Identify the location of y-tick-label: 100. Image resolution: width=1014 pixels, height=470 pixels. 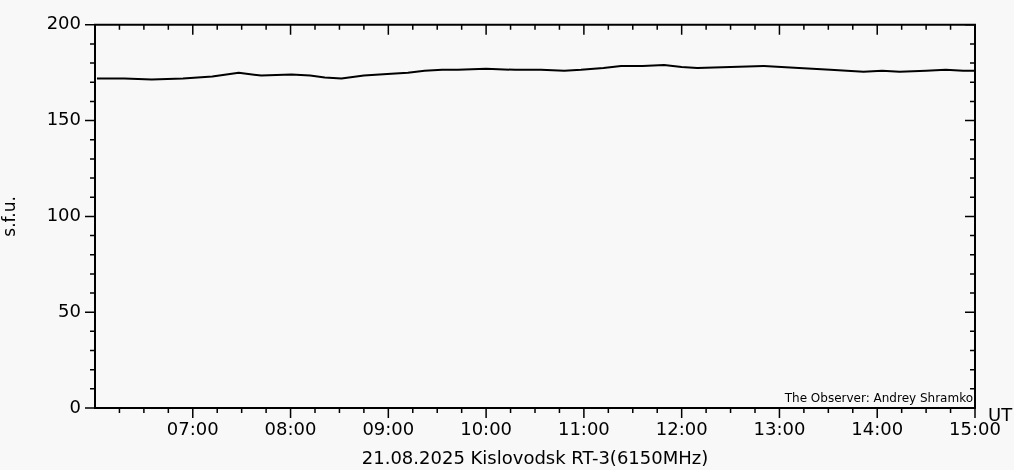
(63, 215).